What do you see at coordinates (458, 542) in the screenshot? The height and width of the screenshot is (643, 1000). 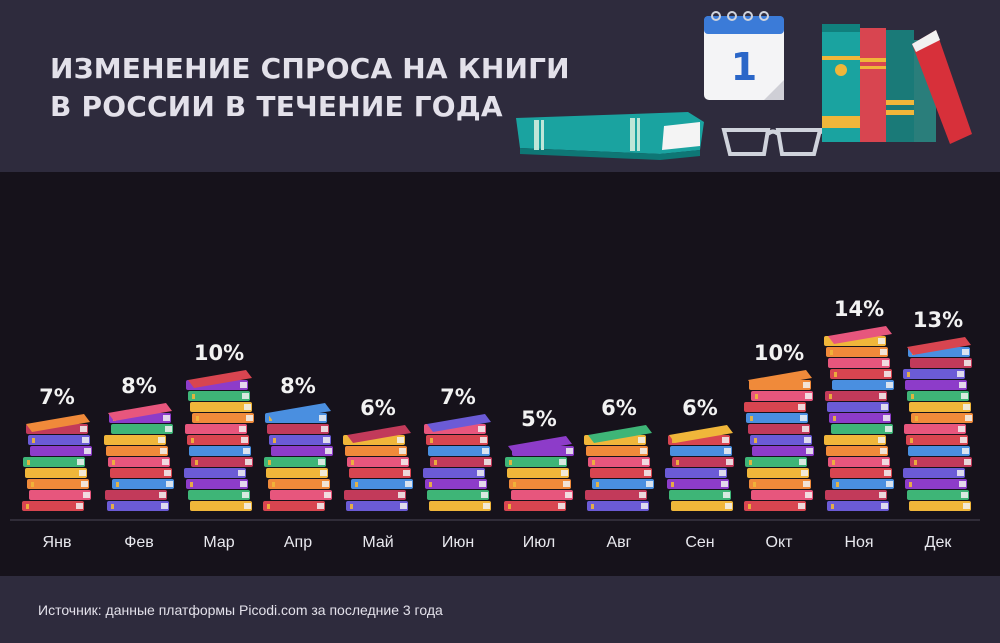 I see `x-tick-label: Июн` at bounding box center [458, 542].